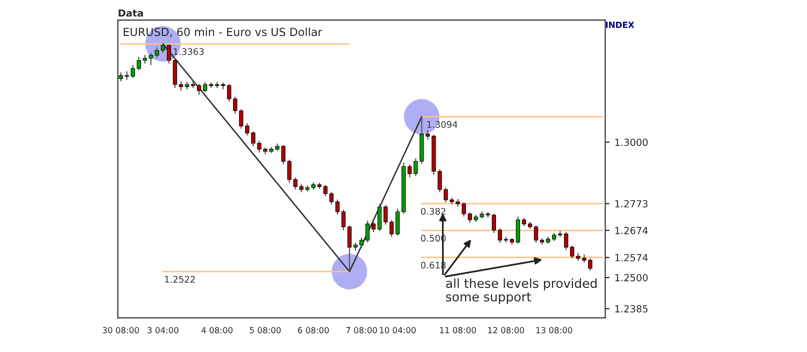 The width and height of the screenshot is (807, 352). Describe the element at coordinates (130, 13) in the screenshot. I see `text: Data` at that location.